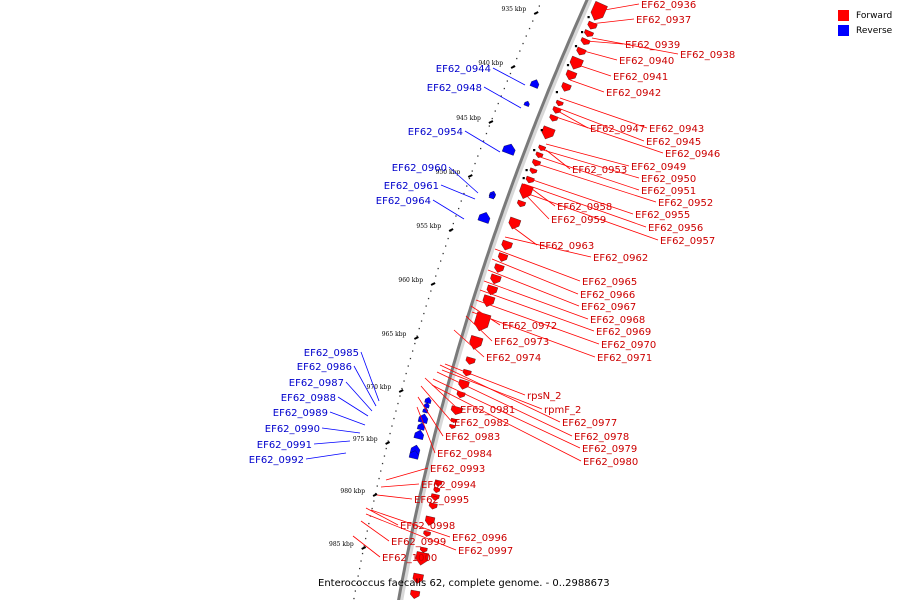 The width and height of the screenshot is (900, 600). Describe the element at coordinates (514, 9) in the screenshot. I see `scale-tick-label: 935 kbp` at that location.